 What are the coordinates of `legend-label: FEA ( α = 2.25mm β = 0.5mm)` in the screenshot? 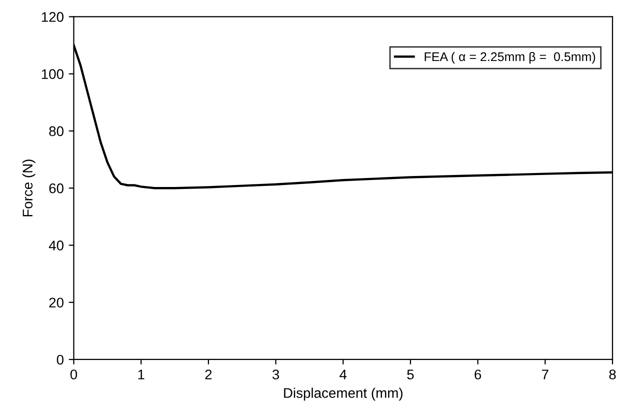 It's located at (510, 58).